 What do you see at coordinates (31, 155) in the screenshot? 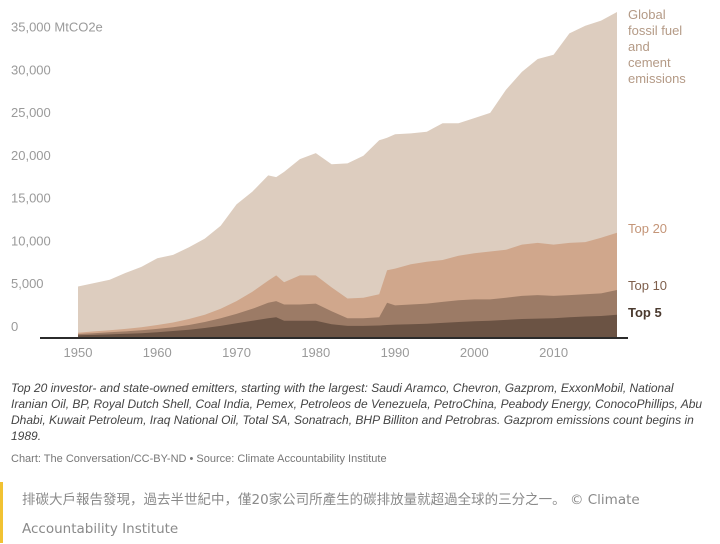
I see `y-tick-label: 20,000` at bounding box center [31, 155].